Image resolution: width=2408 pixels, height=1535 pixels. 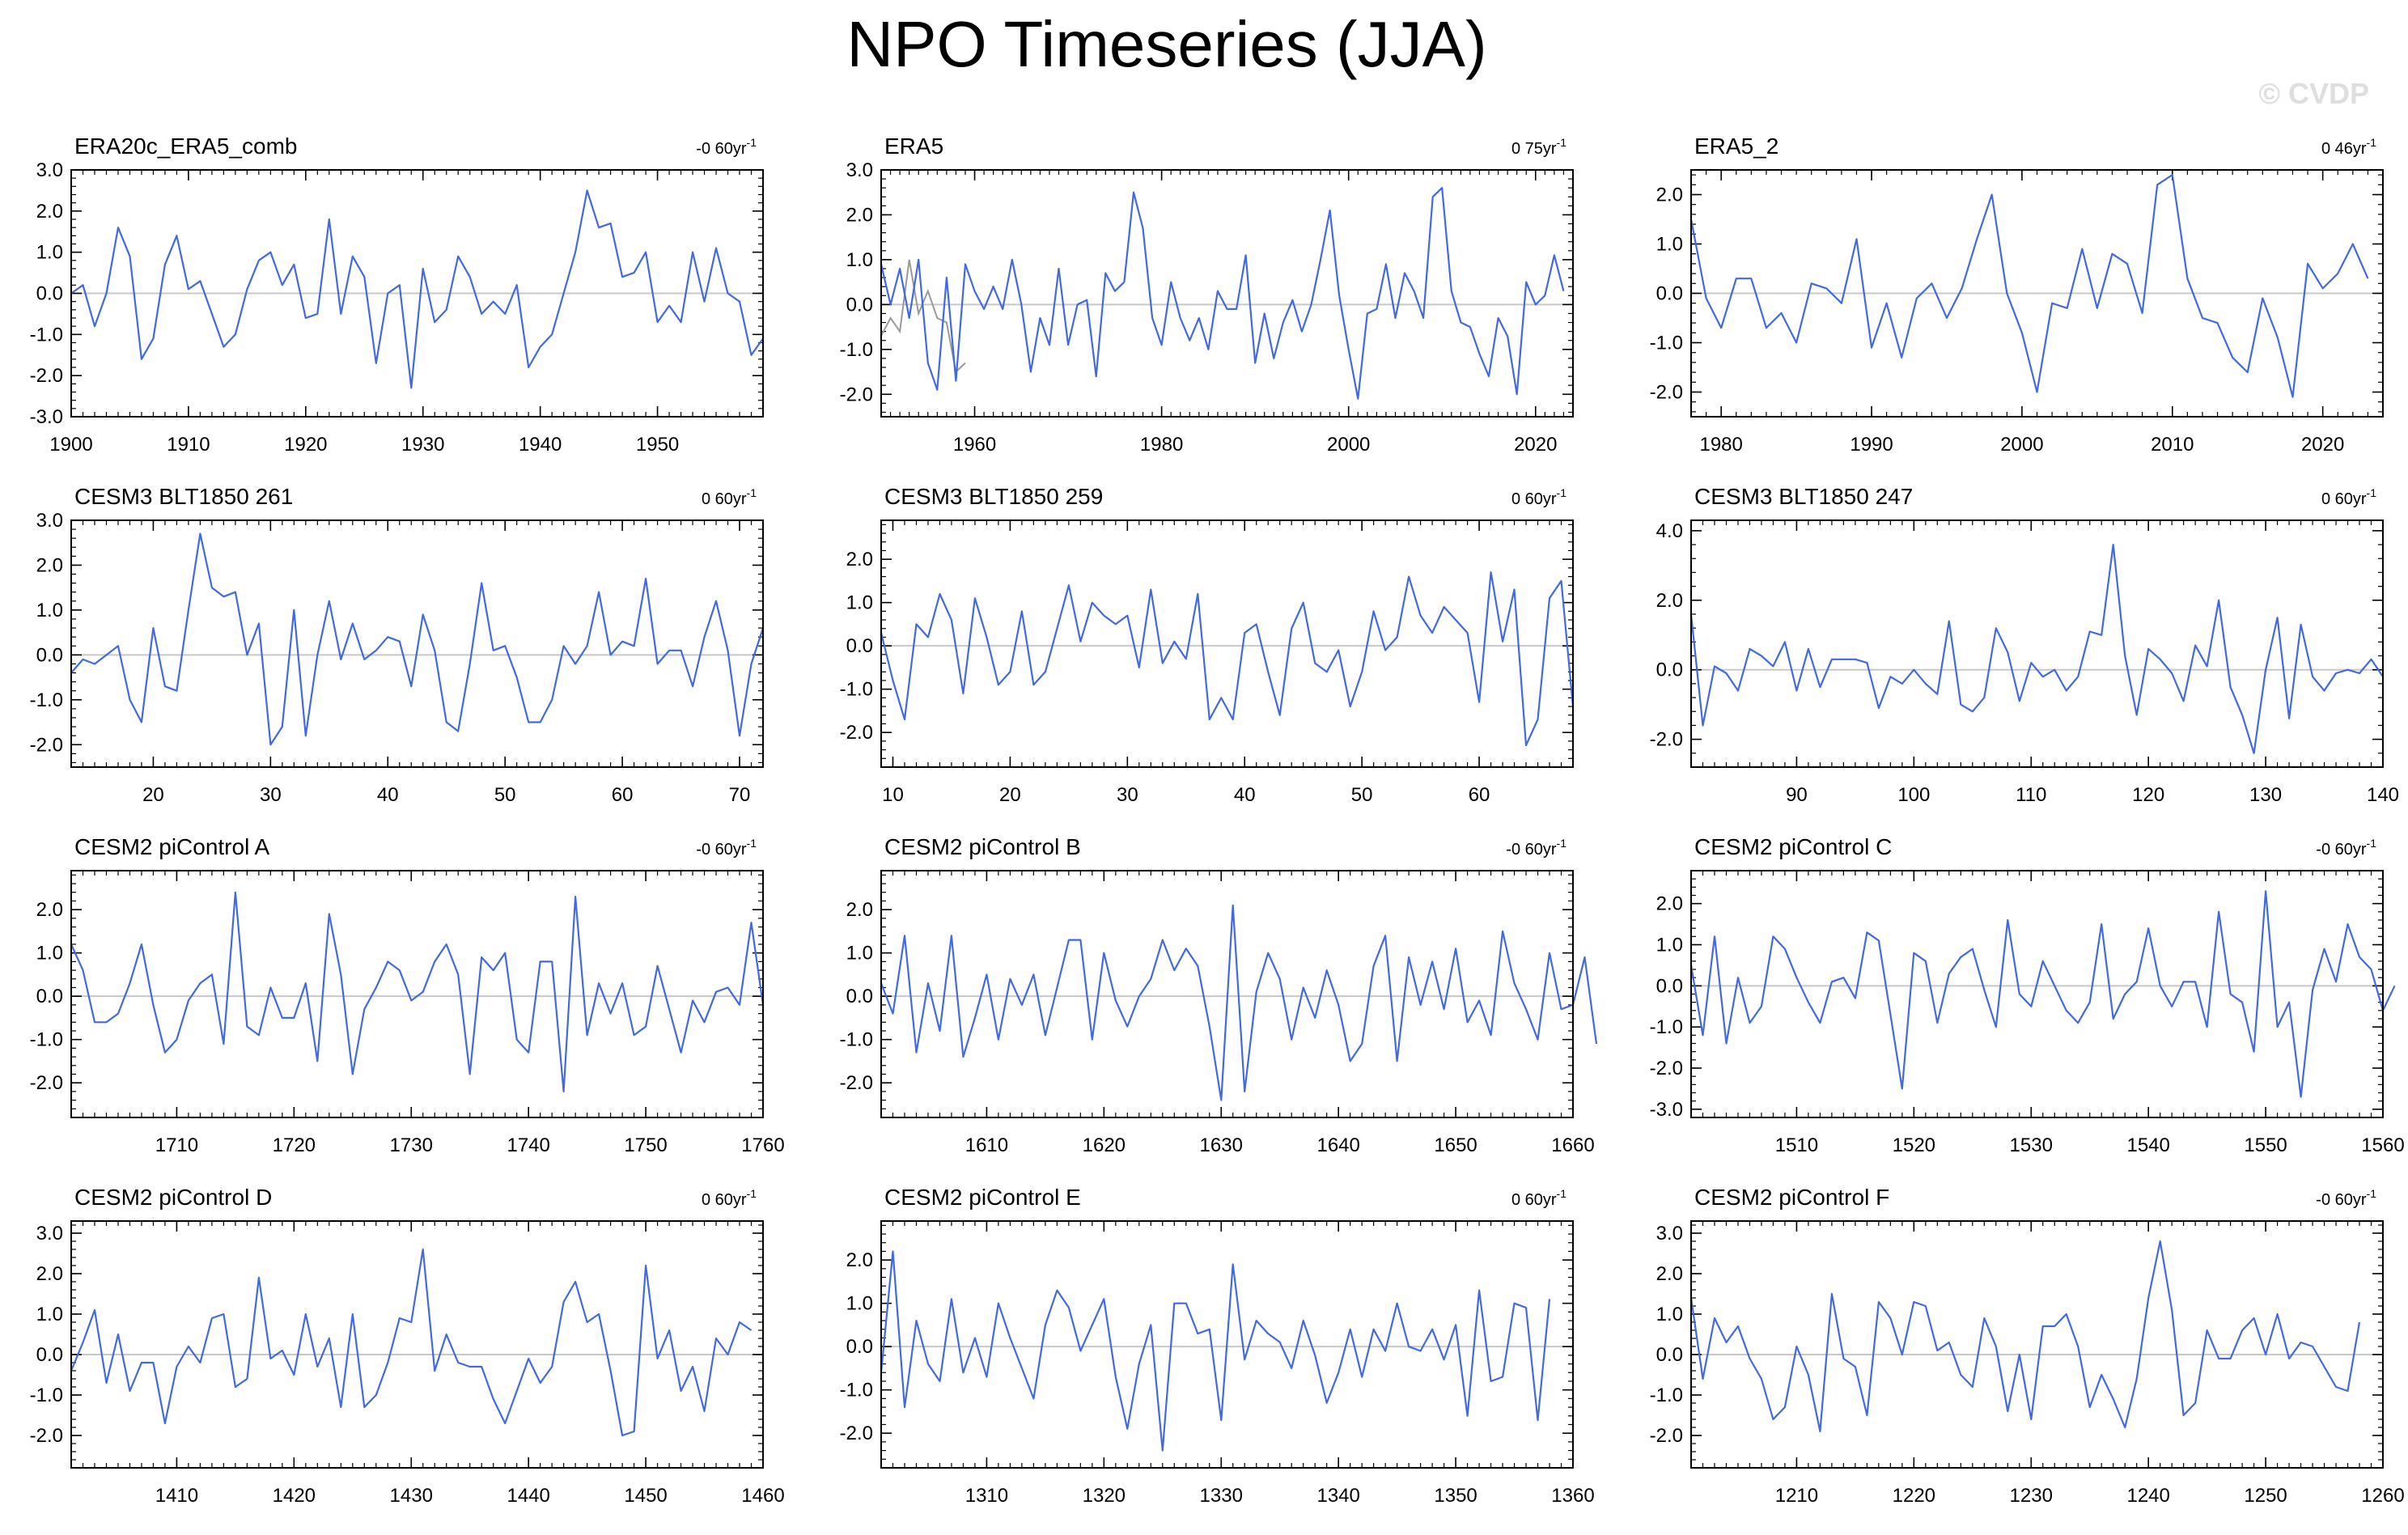 What do you see at coordinates (153, 795) in the screenshot?
I see `x-tick-label: 20` at bounding box center [153, 795].